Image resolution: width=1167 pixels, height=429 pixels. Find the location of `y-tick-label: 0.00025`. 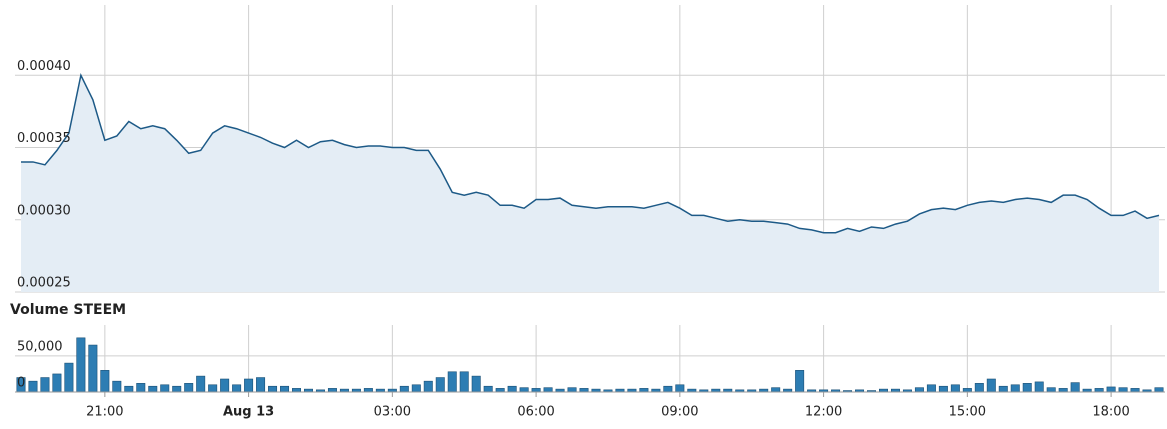

y-tick-label: 0.00025 is located at coordinates (44, 283).